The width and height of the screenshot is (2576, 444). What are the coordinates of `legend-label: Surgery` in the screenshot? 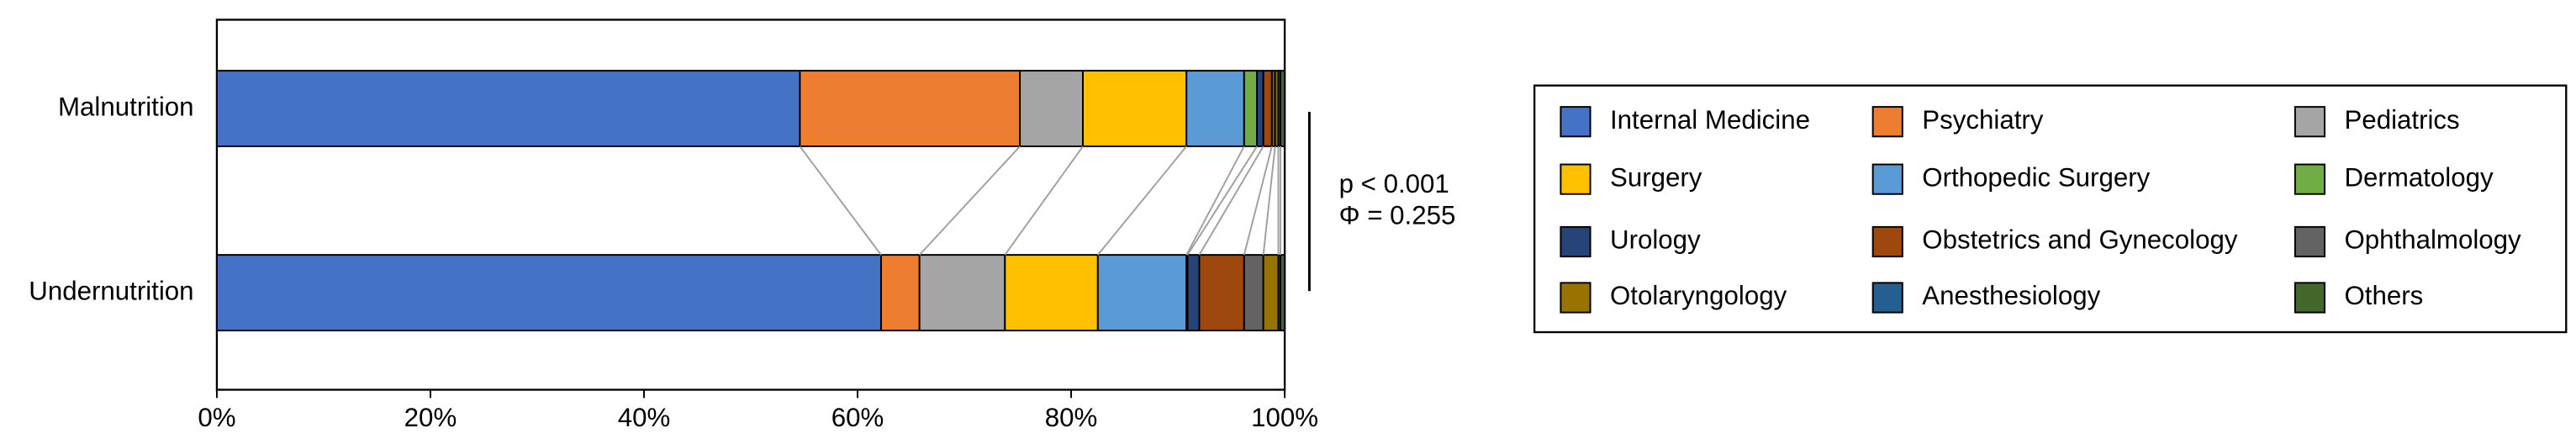 It's located at (1656, 177).